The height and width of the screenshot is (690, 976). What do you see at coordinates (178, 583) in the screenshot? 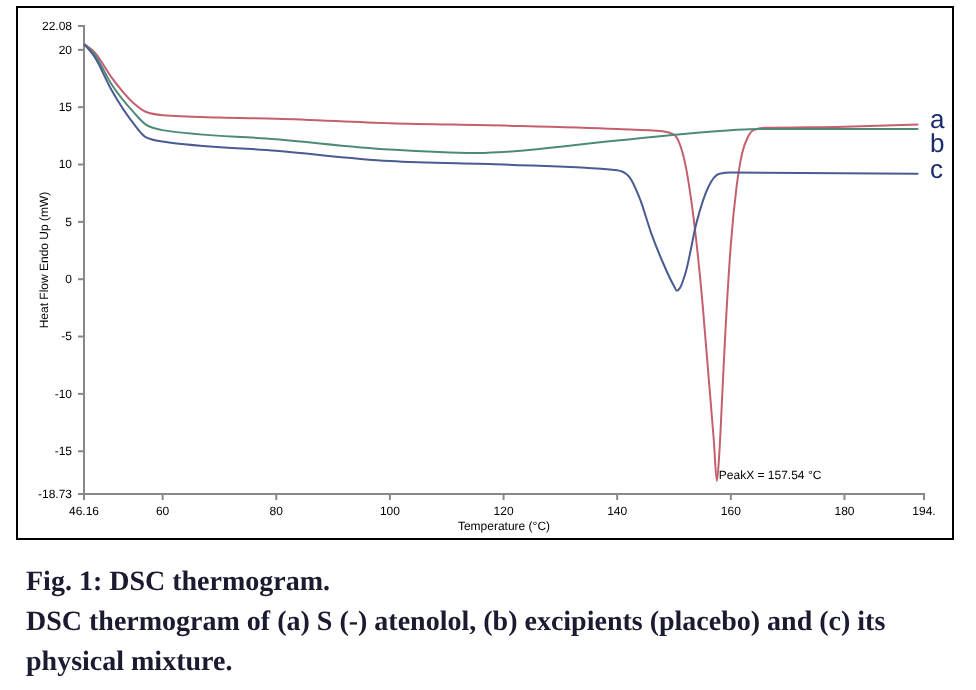
I see `text: Fig. 1: DSC thermogram.` at bounding box center [178, 583].